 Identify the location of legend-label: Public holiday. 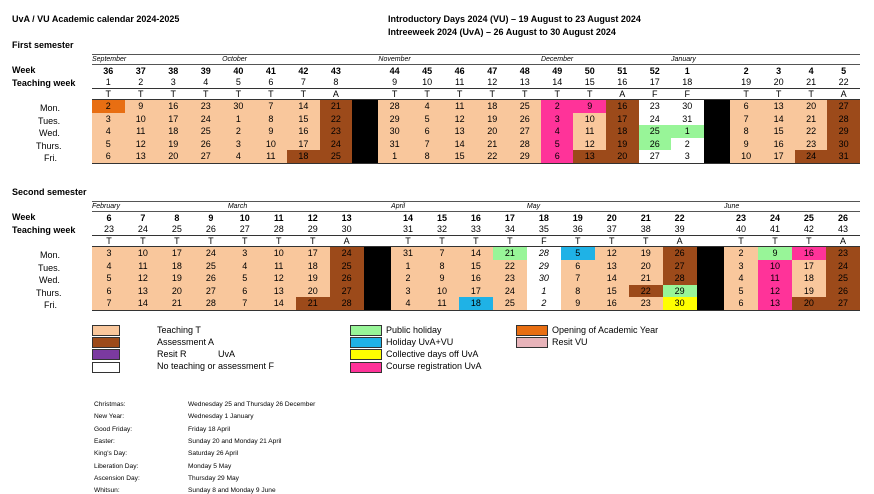
(414, 329).